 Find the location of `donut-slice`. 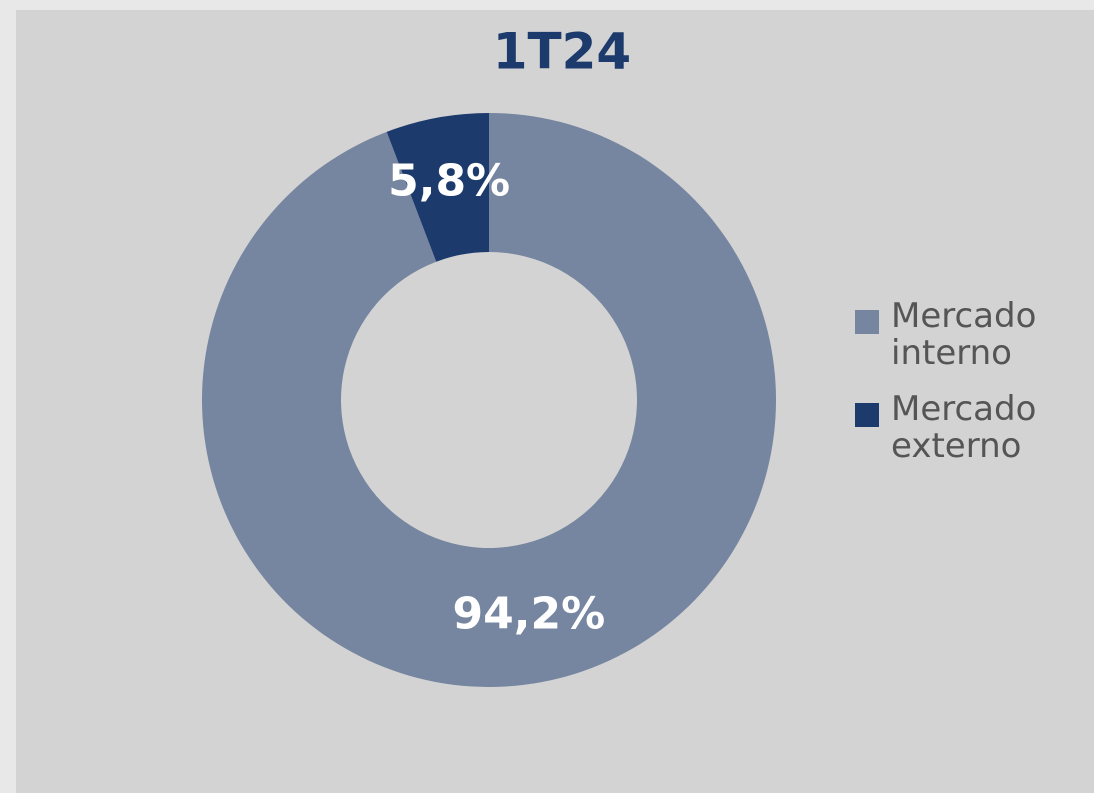

donut-slice is located at coordinates (437, 187).